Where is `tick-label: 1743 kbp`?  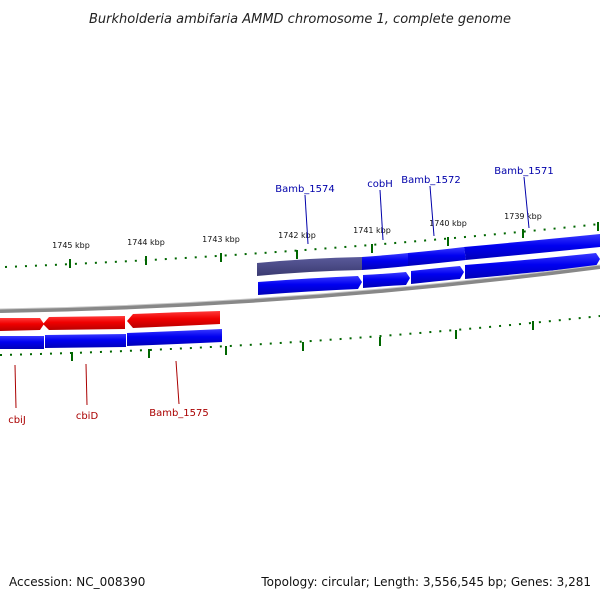
tick-label: 1743 kbp is located at coordinates (221, 239).